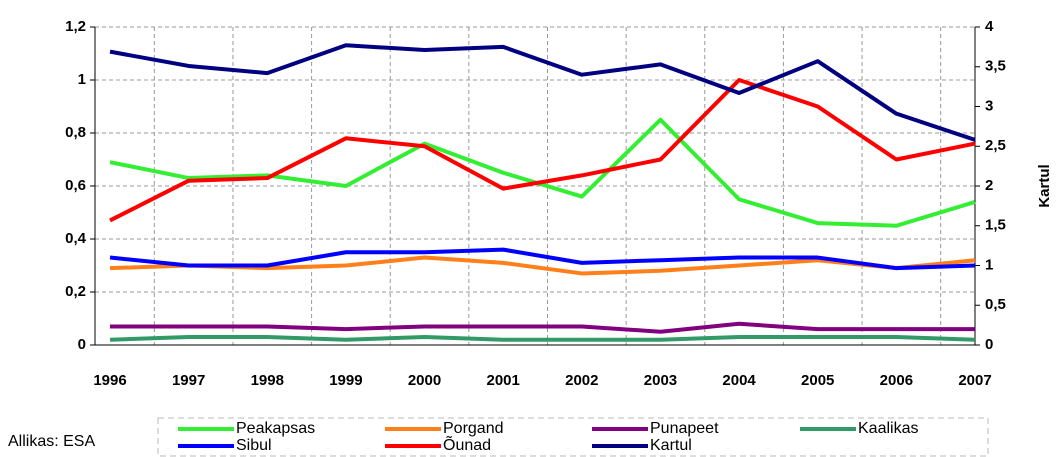  I want to click on y-tick-label: 1,2, so click(75, 26).